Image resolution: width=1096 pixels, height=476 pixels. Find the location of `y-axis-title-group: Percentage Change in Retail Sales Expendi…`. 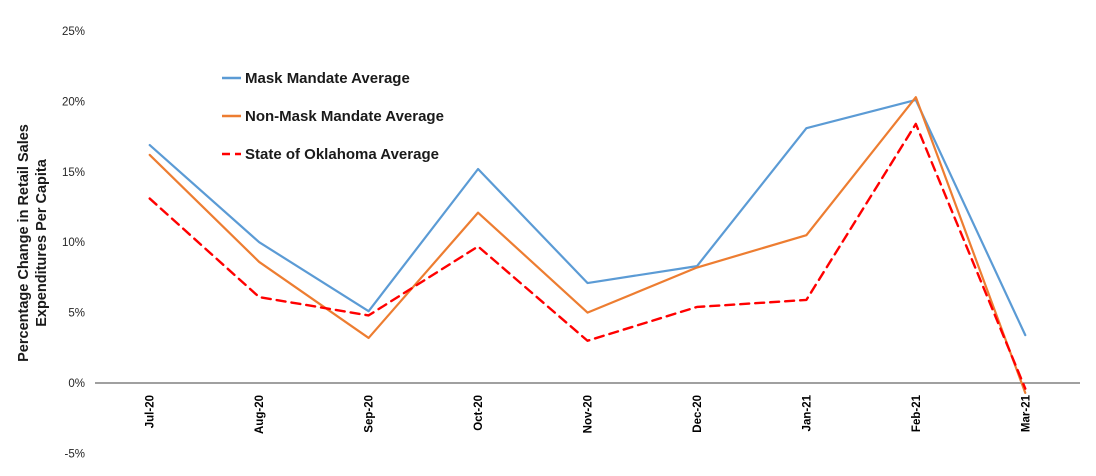

y-axis-title-group: Percentage Change in Retail Sales Expendi… is located at coordinates (33, 243).